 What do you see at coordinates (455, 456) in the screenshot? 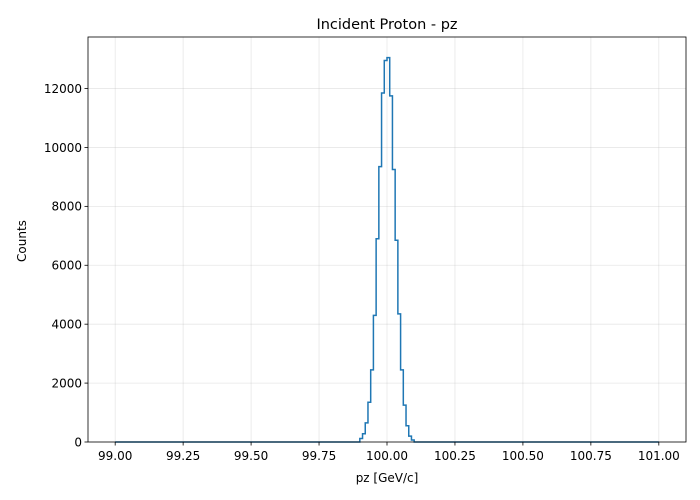
I see `x-tick-label: 100.25` at bounding box center [455, 456].